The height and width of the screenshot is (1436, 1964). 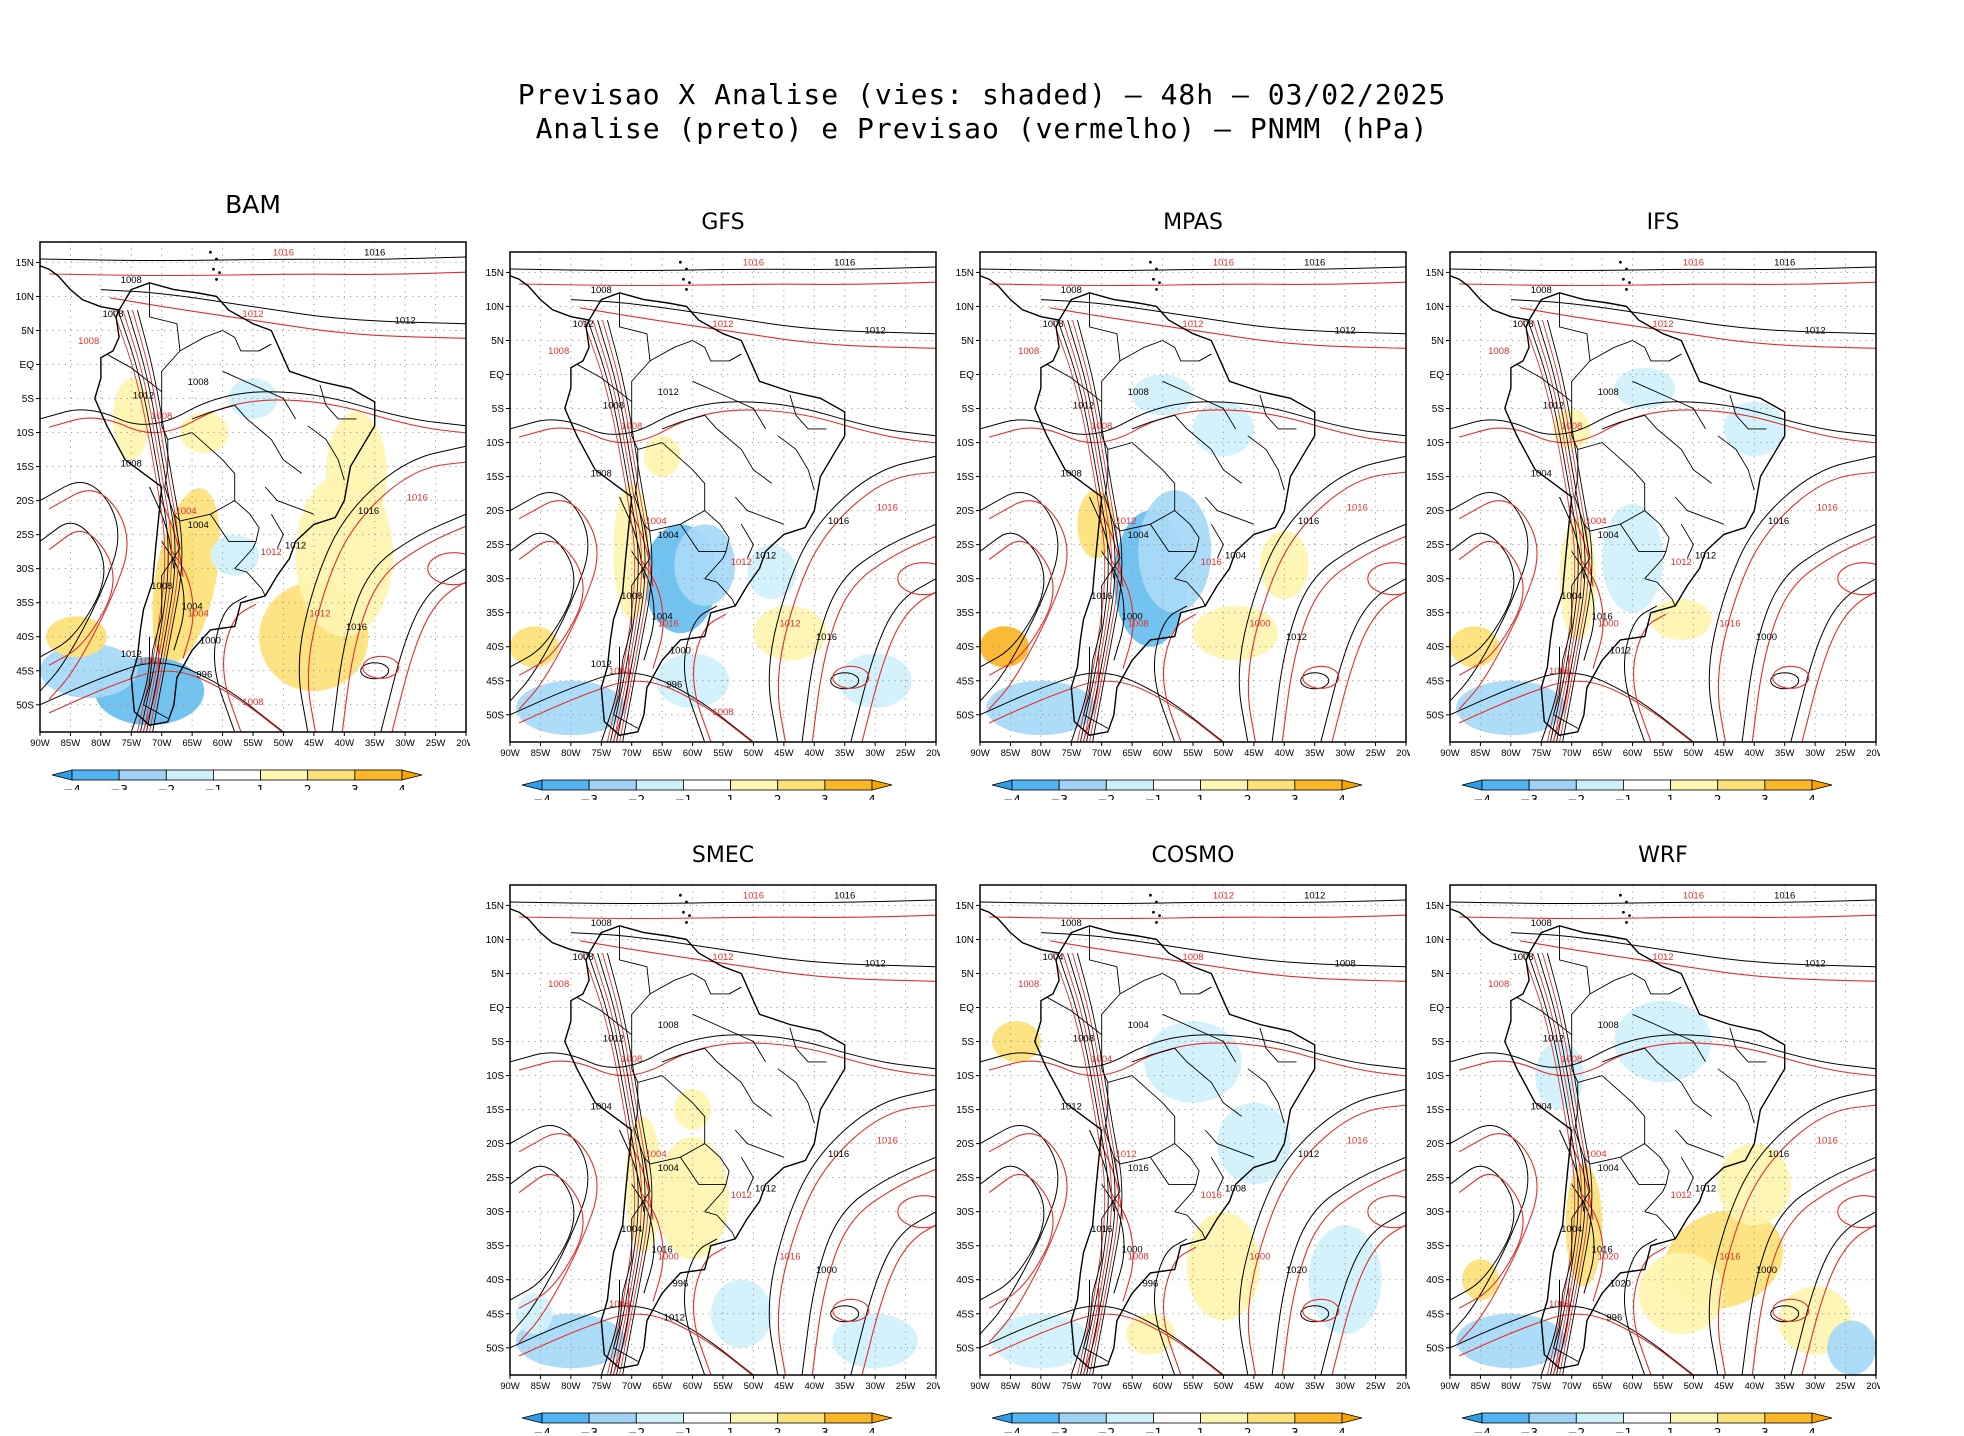 I want to click on lon-label: 20W, so click(x=933, y=753).